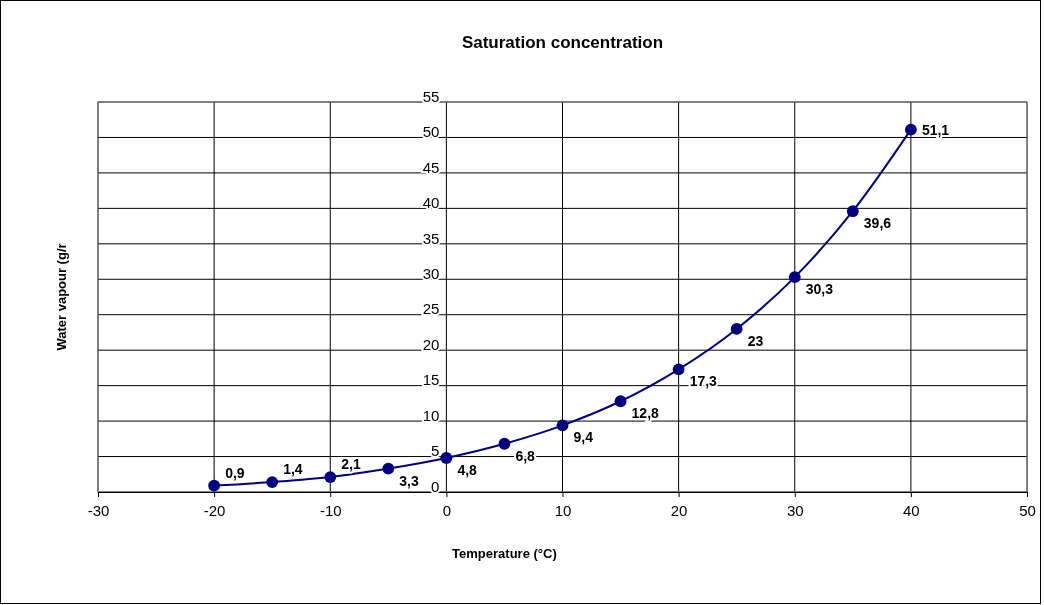 Image resolution: width=1044 pixels, height=605 pixels. I want to click on x-tick-label: 0, so click(447, 510).